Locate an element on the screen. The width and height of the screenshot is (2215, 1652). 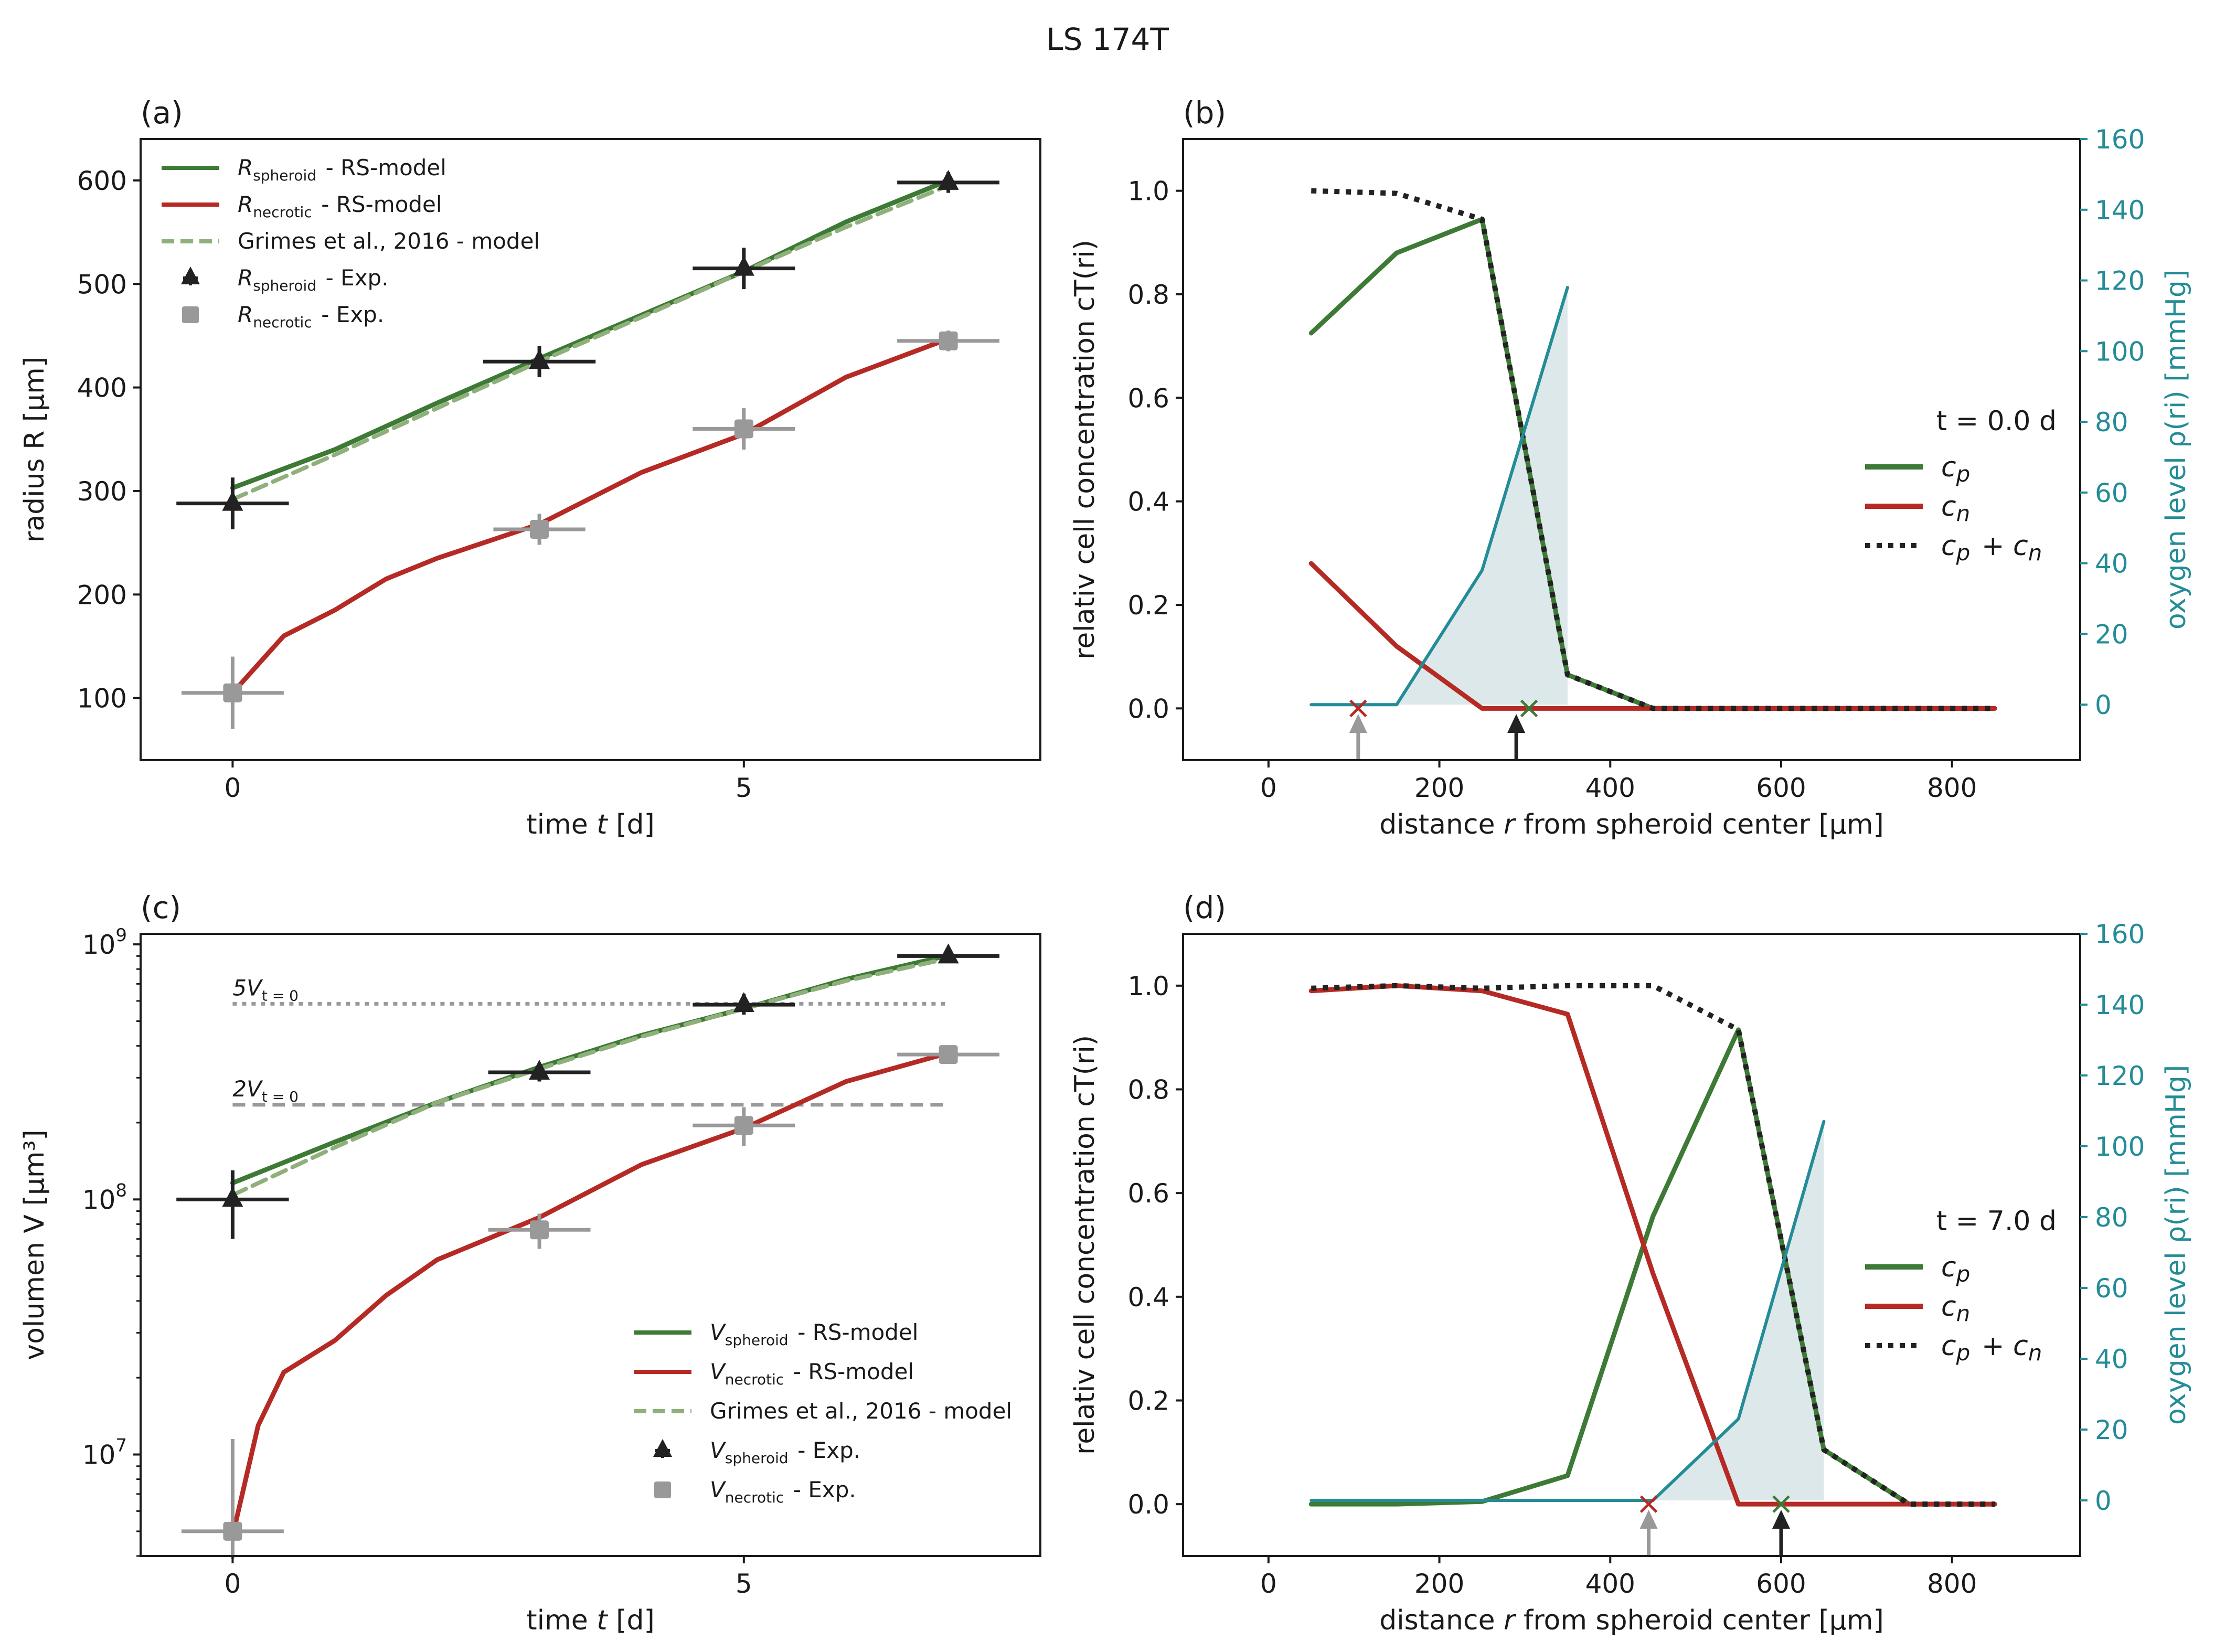
y-tick-label: 400 is located at coordinates (102, 388).